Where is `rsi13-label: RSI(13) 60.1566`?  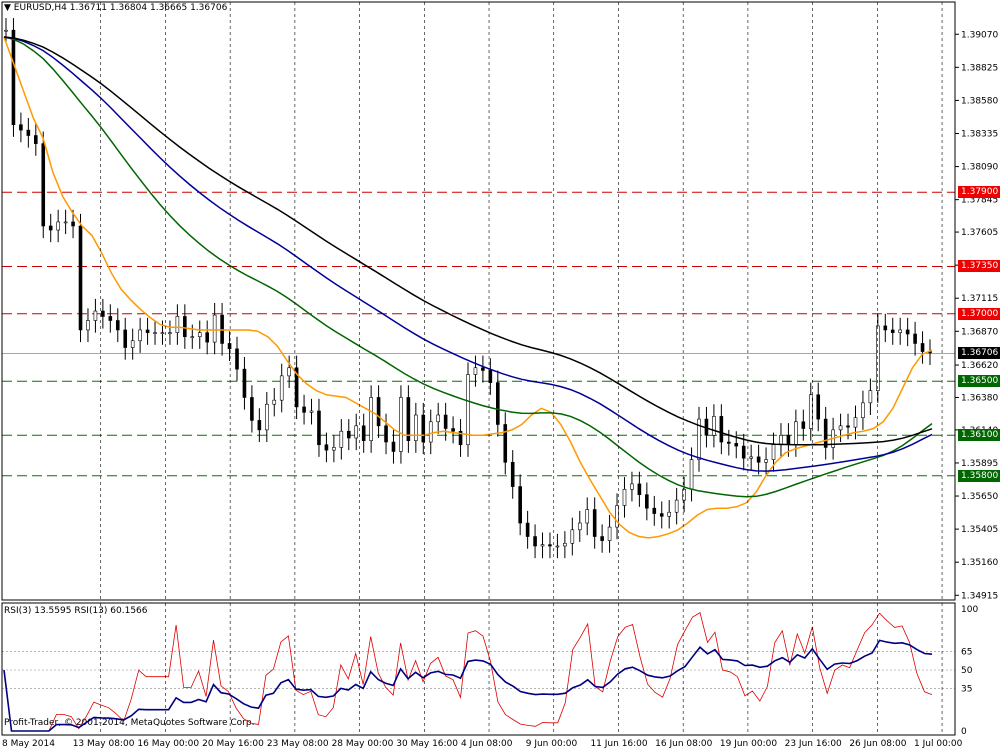
rsi13-label: RSI(13) 60.1566 is located at coordinates (111, 611).